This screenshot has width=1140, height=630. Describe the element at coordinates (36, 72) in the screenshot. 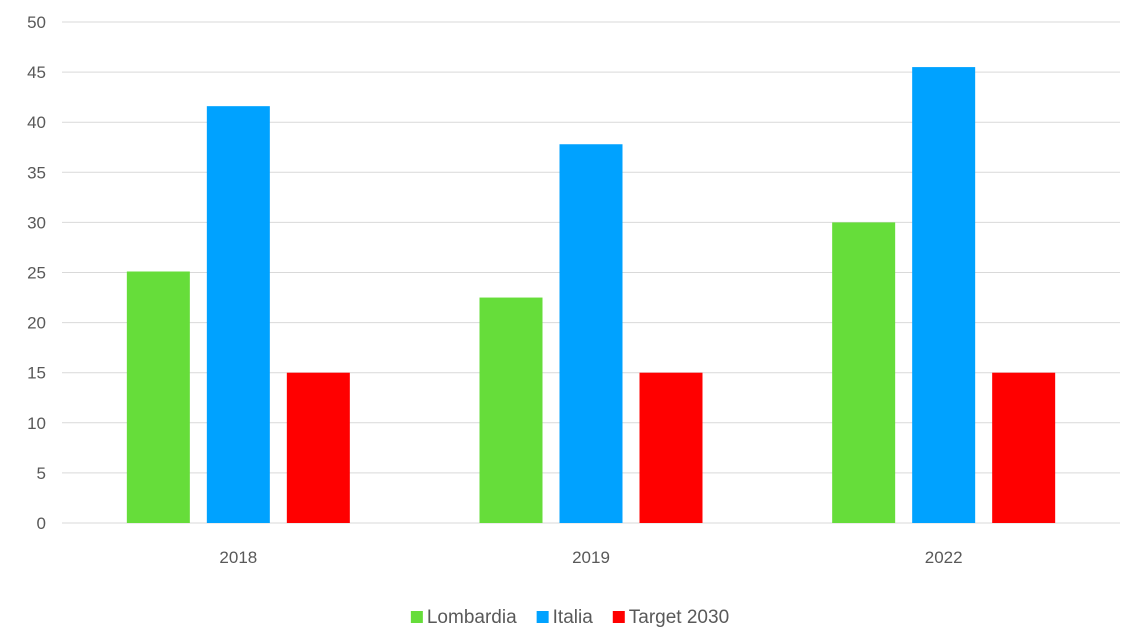

I see `y-tick-label: 45` at that location.